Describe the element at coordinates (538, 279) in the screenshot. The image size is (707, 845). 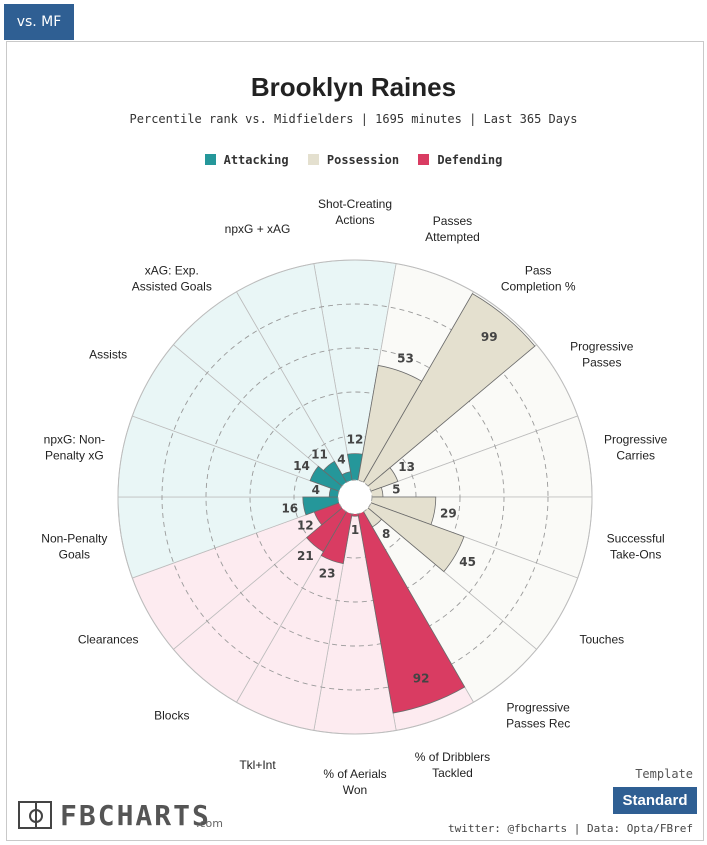
I see `category-label-pass-completion: Pass Completion %` at that location.